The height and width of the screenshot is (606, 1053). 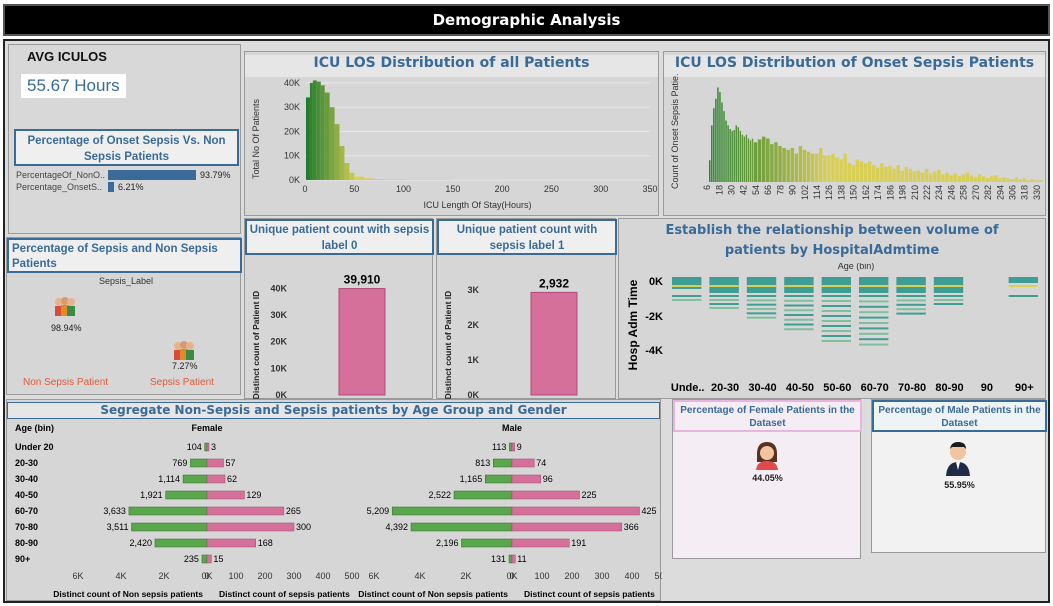 I want to click on y-tick-label: -2K, so click(x=654, y=317).